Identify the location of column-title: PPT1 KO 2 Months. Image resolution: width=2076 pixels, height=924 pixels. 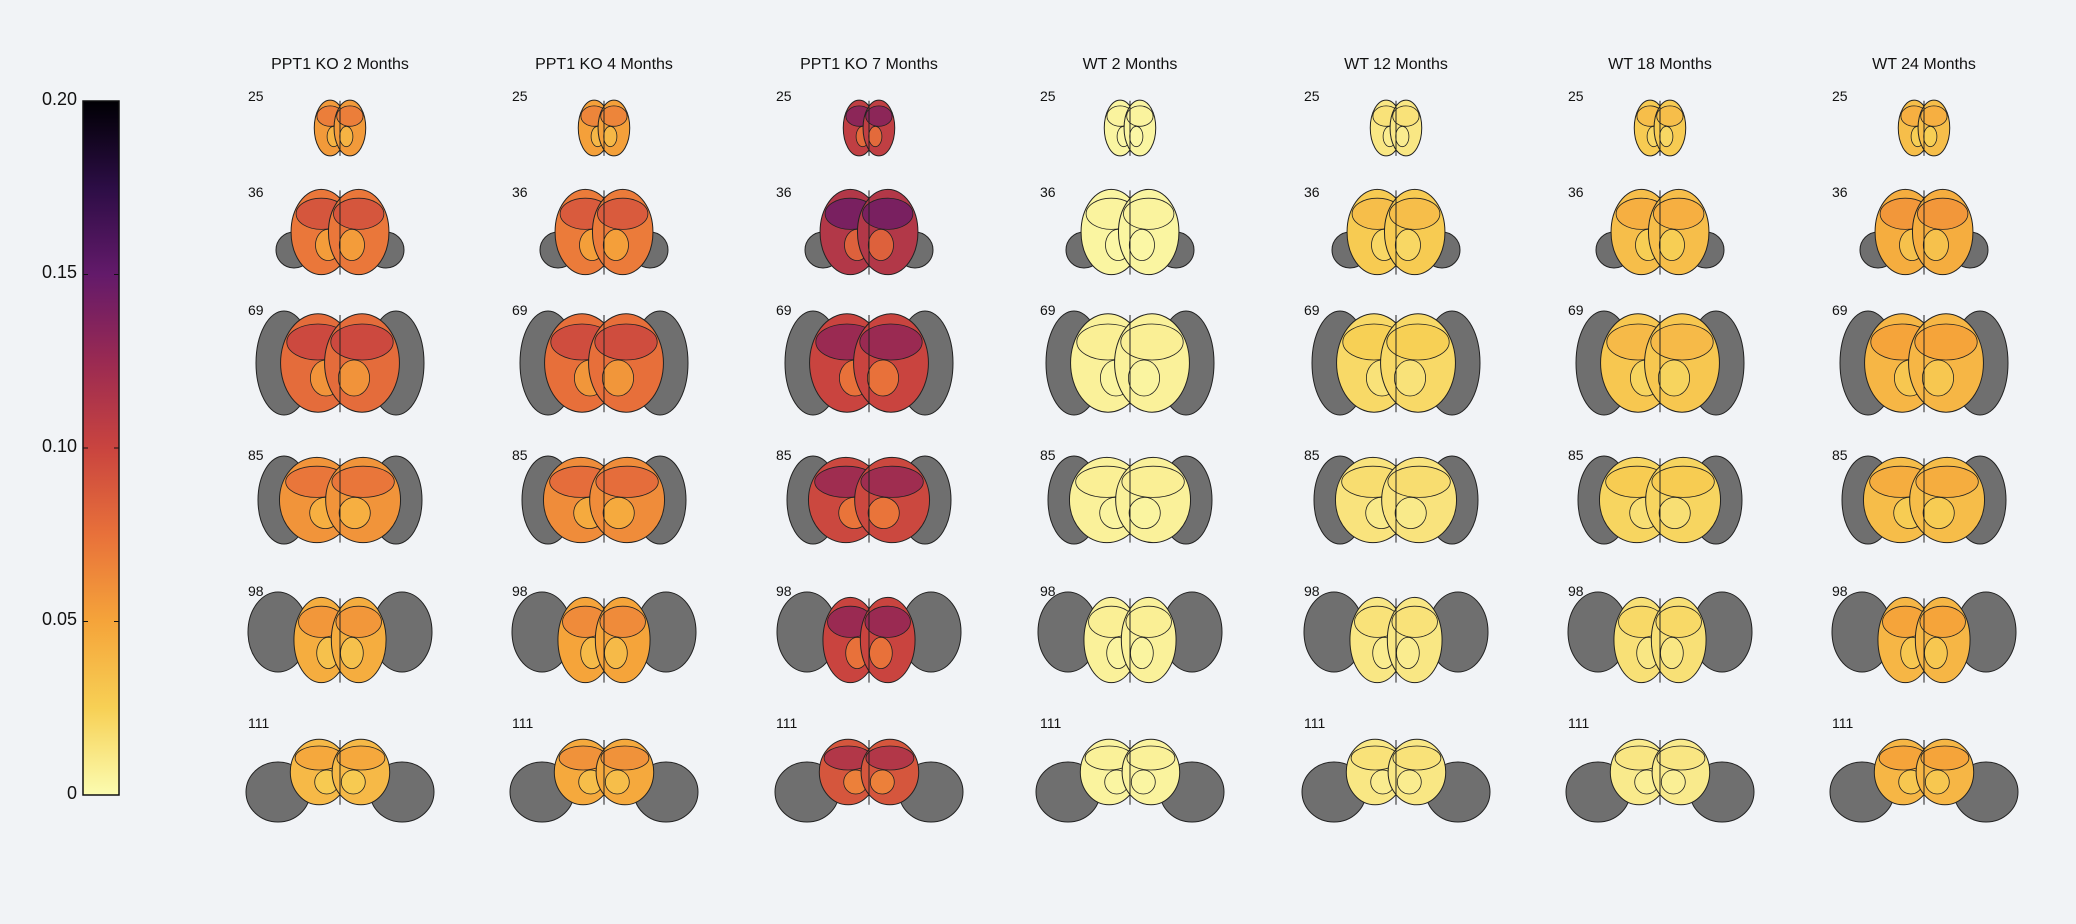
(340, 64).